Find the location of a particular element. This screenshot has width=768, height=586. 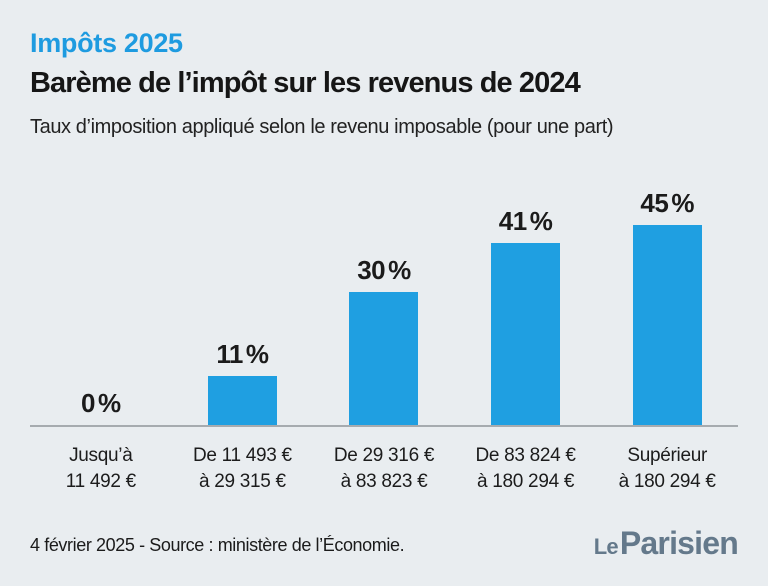

bar-value-label: 30% is located at coordinates (384, 270).